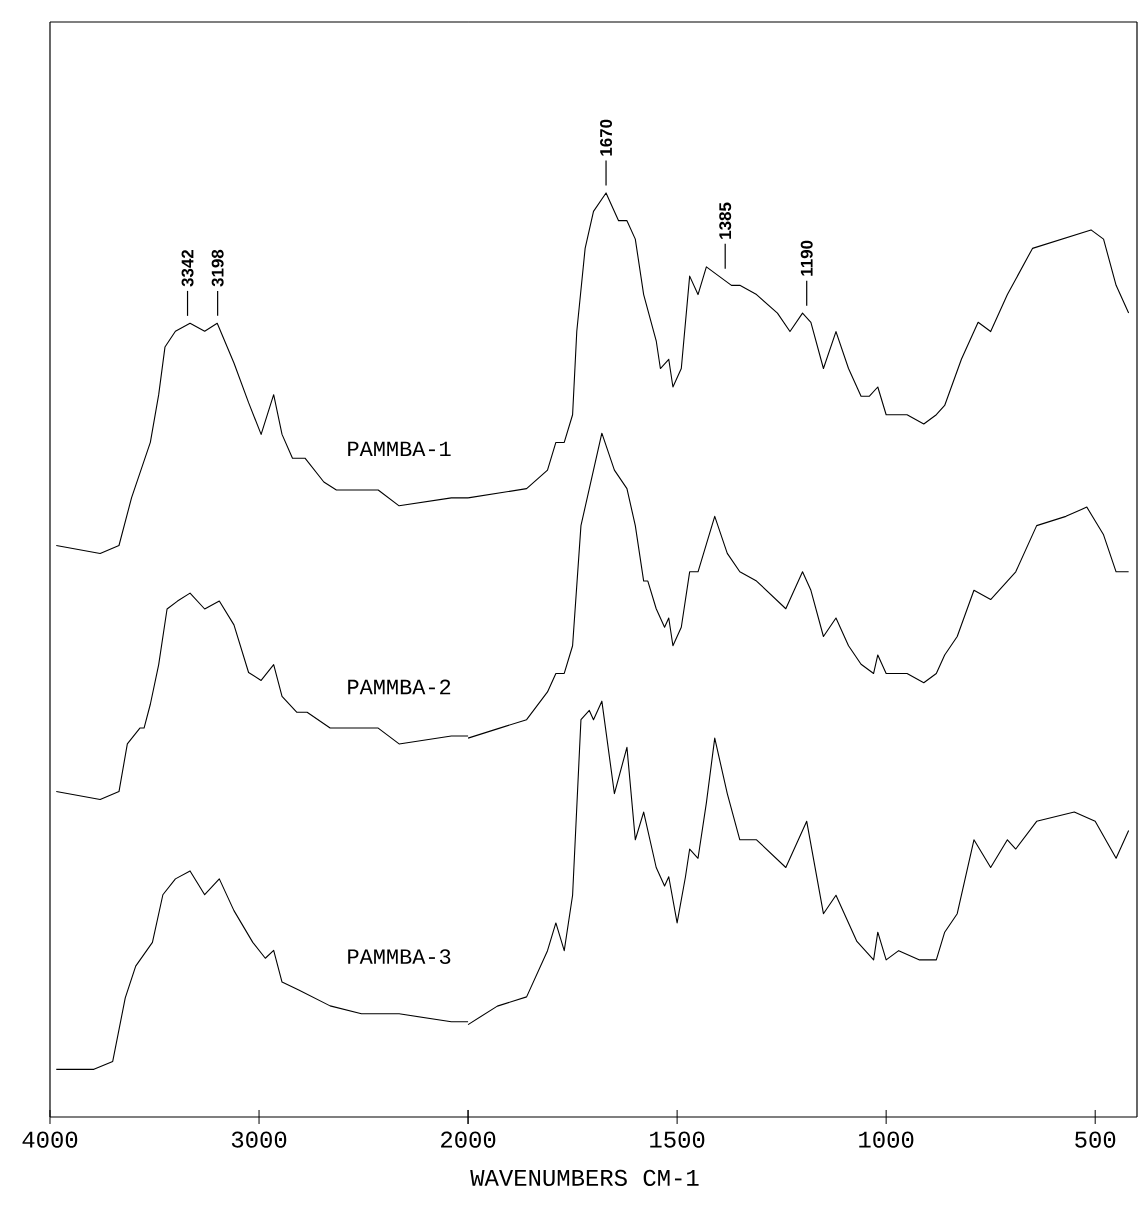 The height and width of the screenshot is (1207, 1139). Describe the element at coordinates (399, 957) in the screenshot. I see `text: PAMMBA-3` at that location.